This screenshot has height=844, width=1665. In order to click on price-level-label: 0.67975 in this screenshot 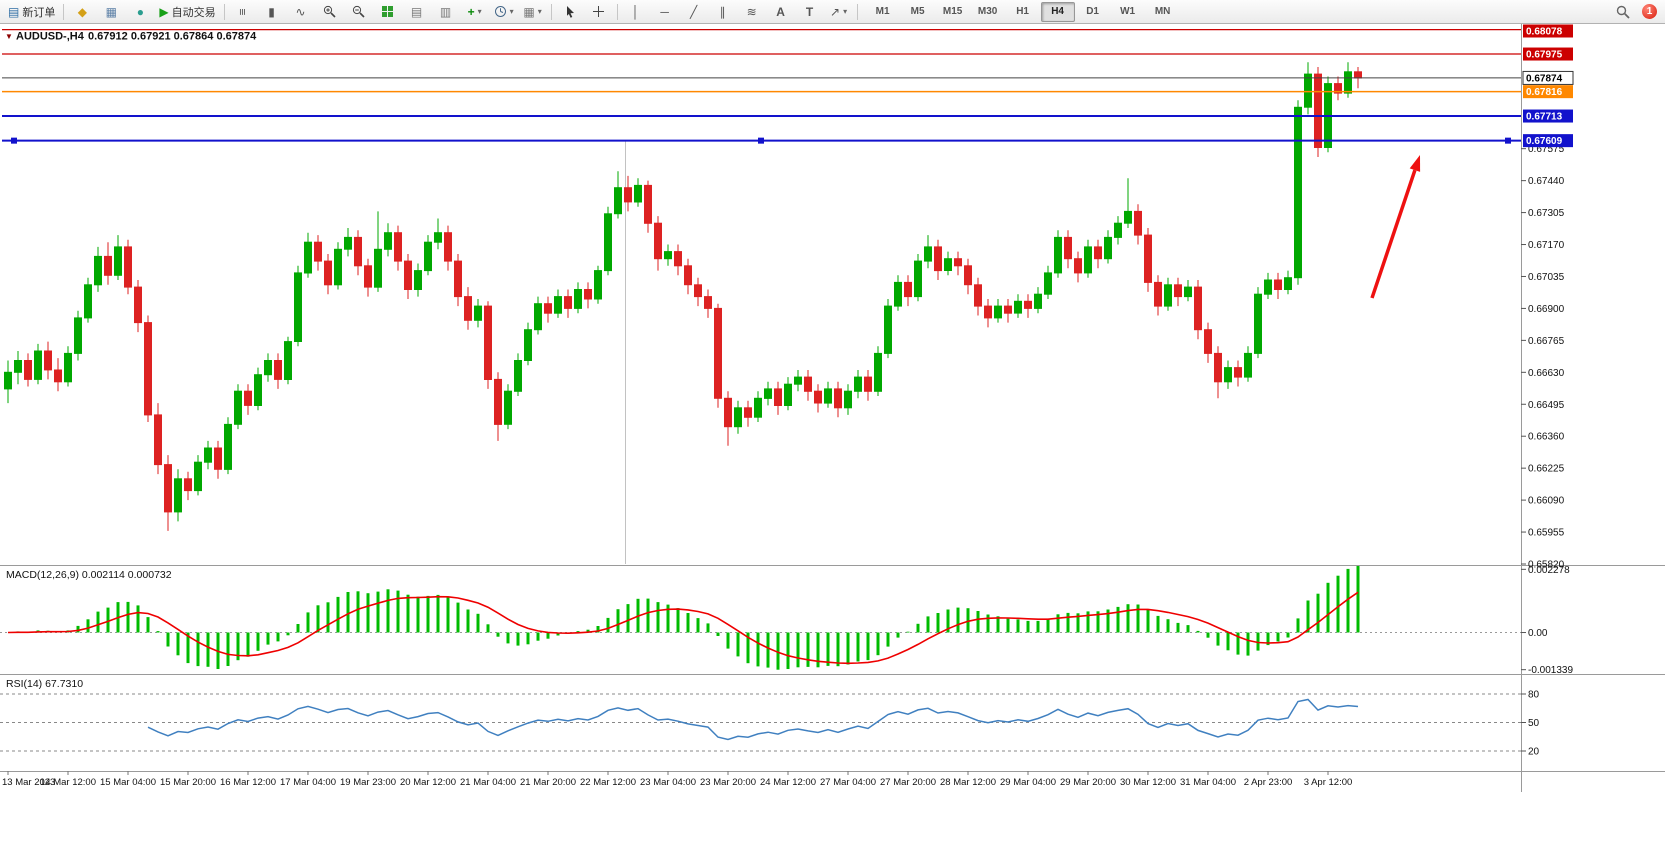, I will do `click(1544, 55)`.